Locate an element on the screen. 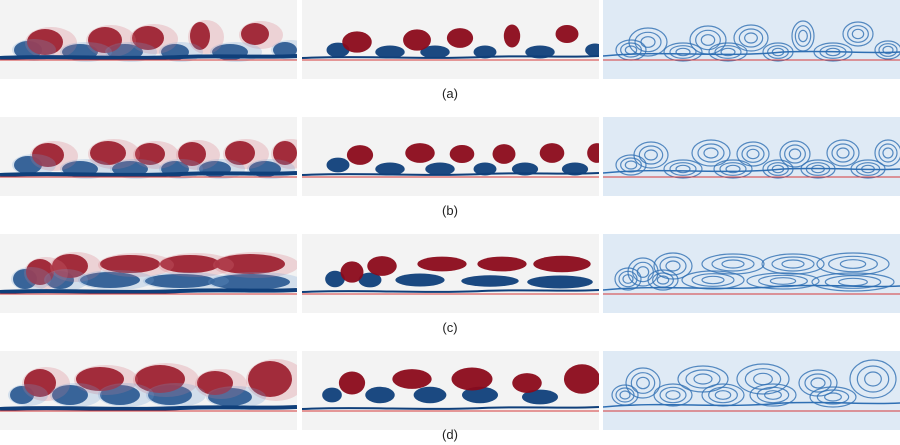 The height and width of the screenshot is (445, 900). caption-b: (b) is located at coordinates (450, 210).